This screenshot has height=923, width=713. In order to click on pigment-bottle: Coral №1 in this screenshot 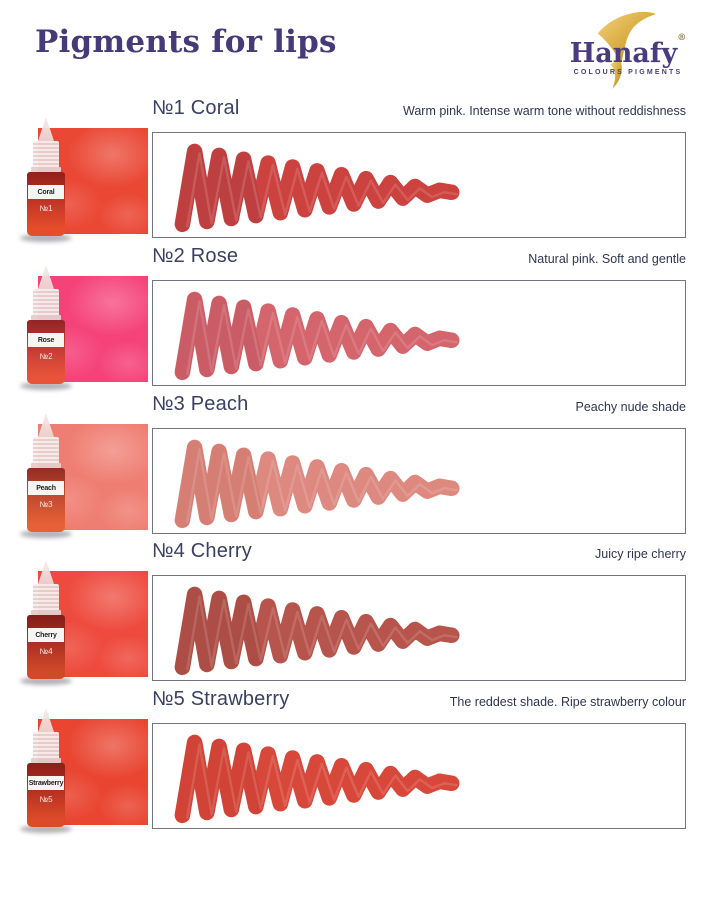, I will do `click(46, 179)`.